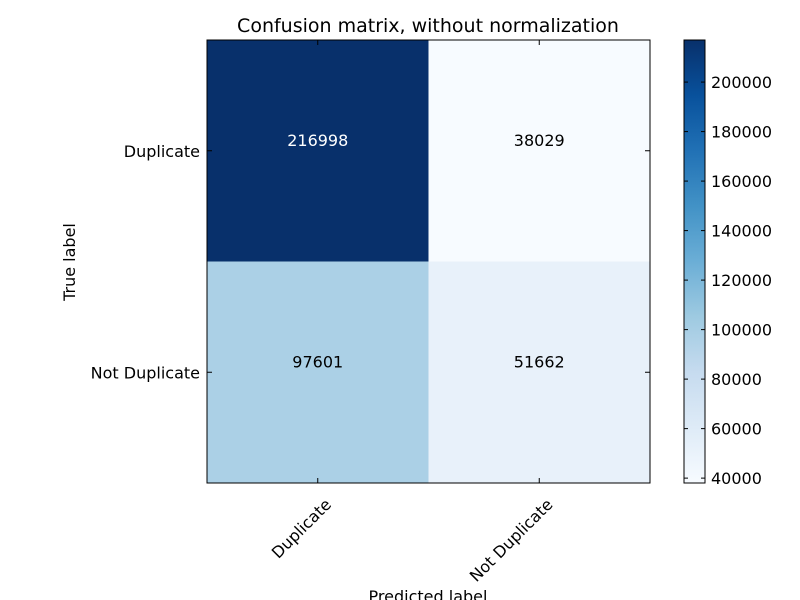 The width and height of the screenshot is (800, 600). What do you see at coordinates (69, 262) in the screenshot?
I see `y-axis-label: True label` at bounding box center [69, 262].